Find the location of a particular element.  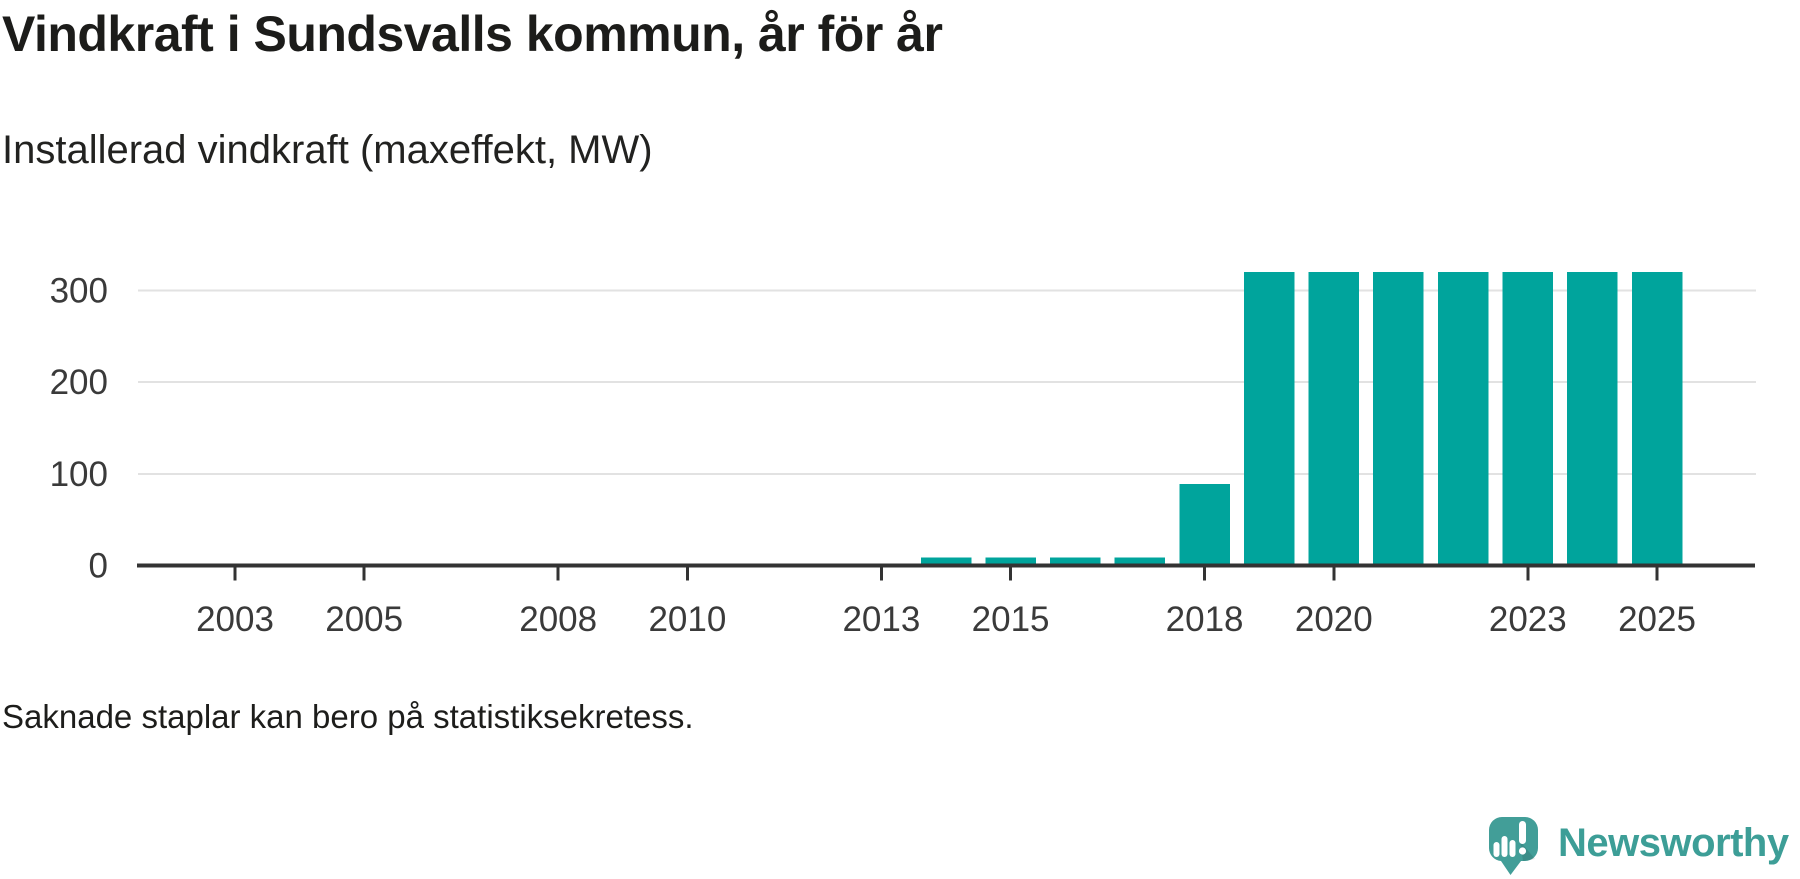

y-tick-label-0: 0 is located at coordinates (98, 566).